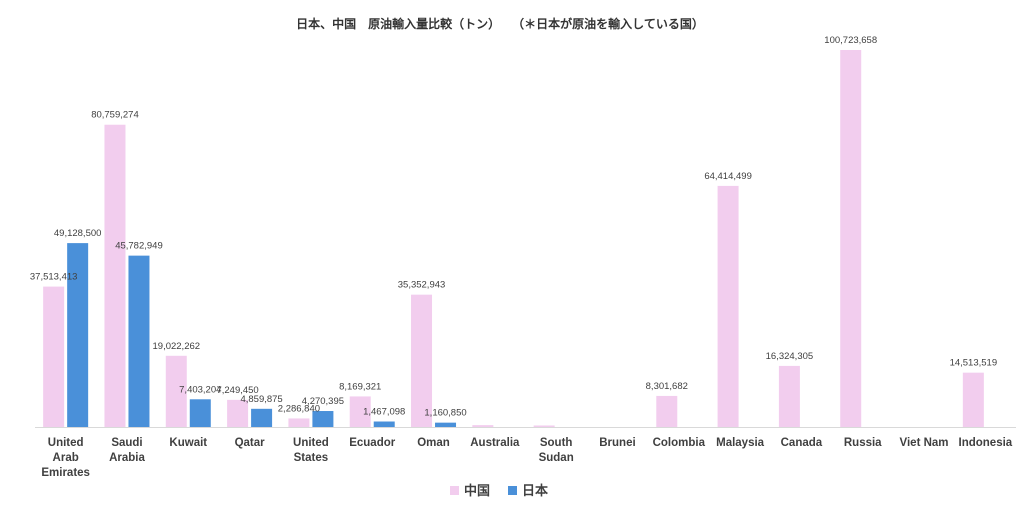 The width and height of the screenshot is (1024, 509). Describe the element at coordinates (65, 458) in the screenshot. I see `category-label-0: United Arab Emirates` at that location.